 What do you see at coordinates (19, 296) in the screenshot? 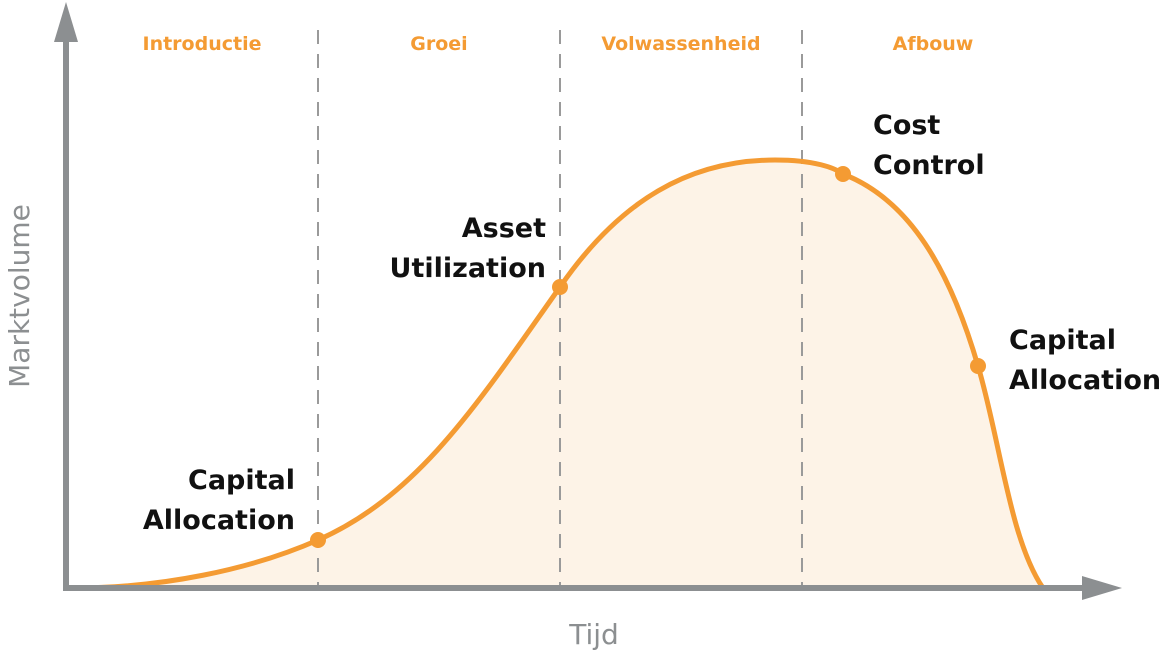
I see `y-axis-label: Marktvolume` at bounding box center [19, 296].